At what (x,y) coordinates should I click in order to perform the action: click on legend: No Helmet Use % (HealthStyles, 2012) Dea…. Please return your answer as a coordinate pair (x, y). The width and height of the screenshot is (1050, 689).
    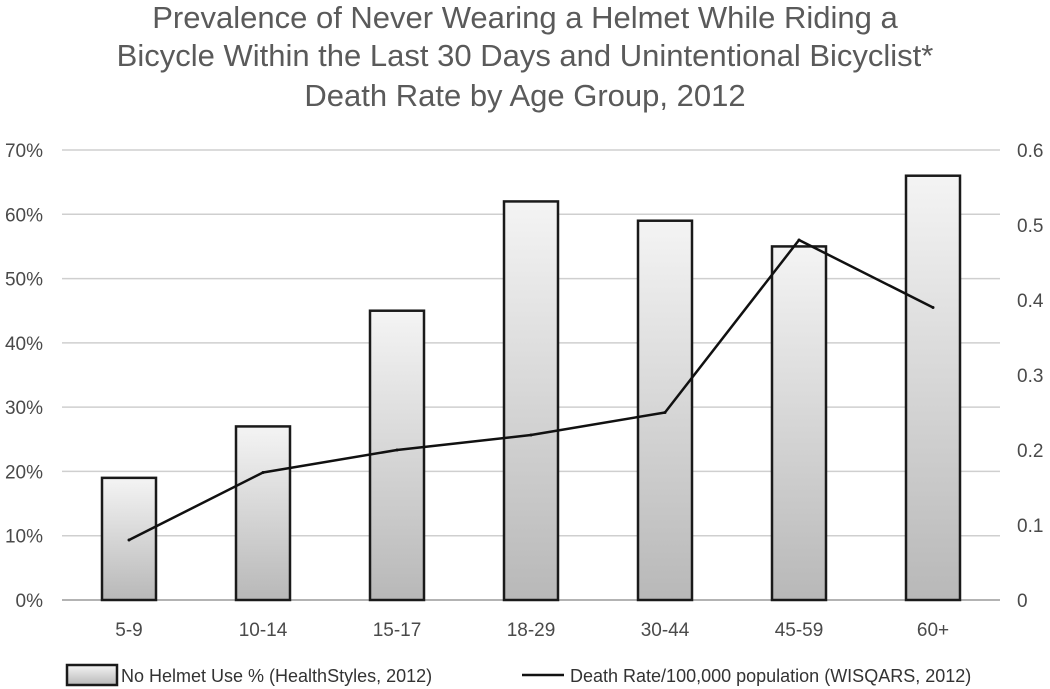
    Looking at the image, I should click on (518, 675).